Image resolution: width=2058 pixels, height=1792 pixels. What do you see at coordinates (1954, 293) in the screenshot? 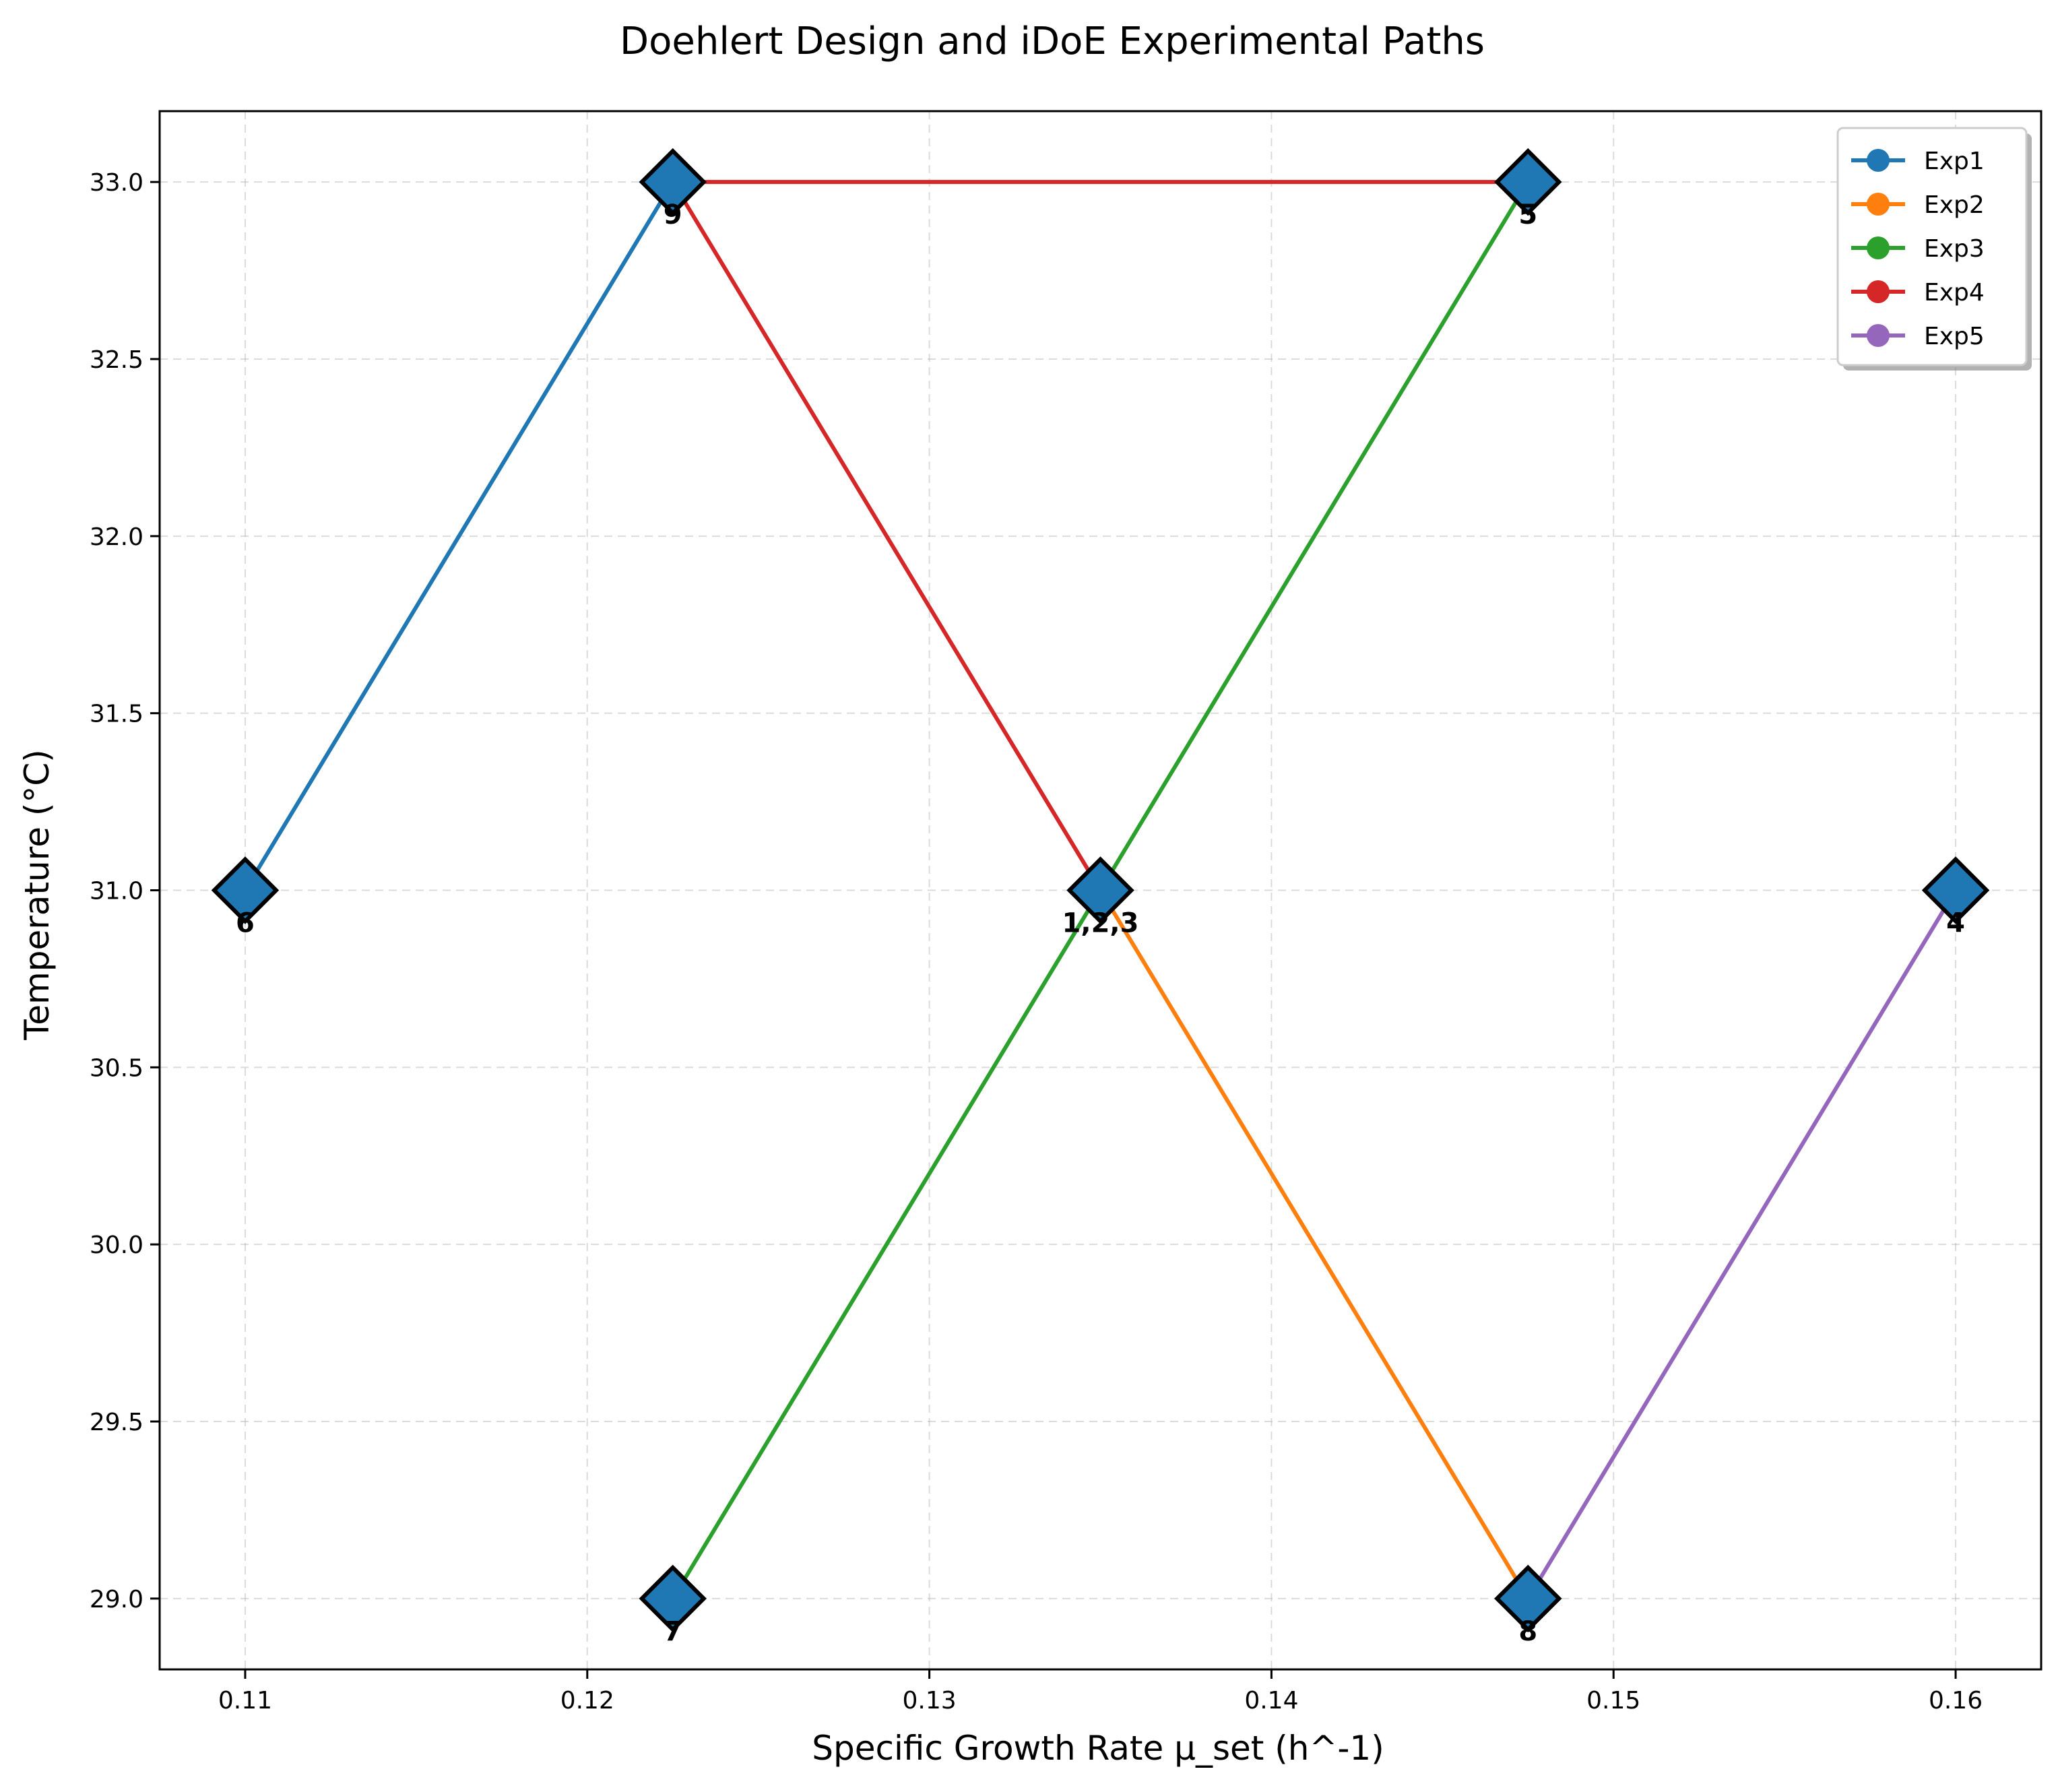
I see `legend-label-exp4: Exp4` at bounding box center [1954, 293].